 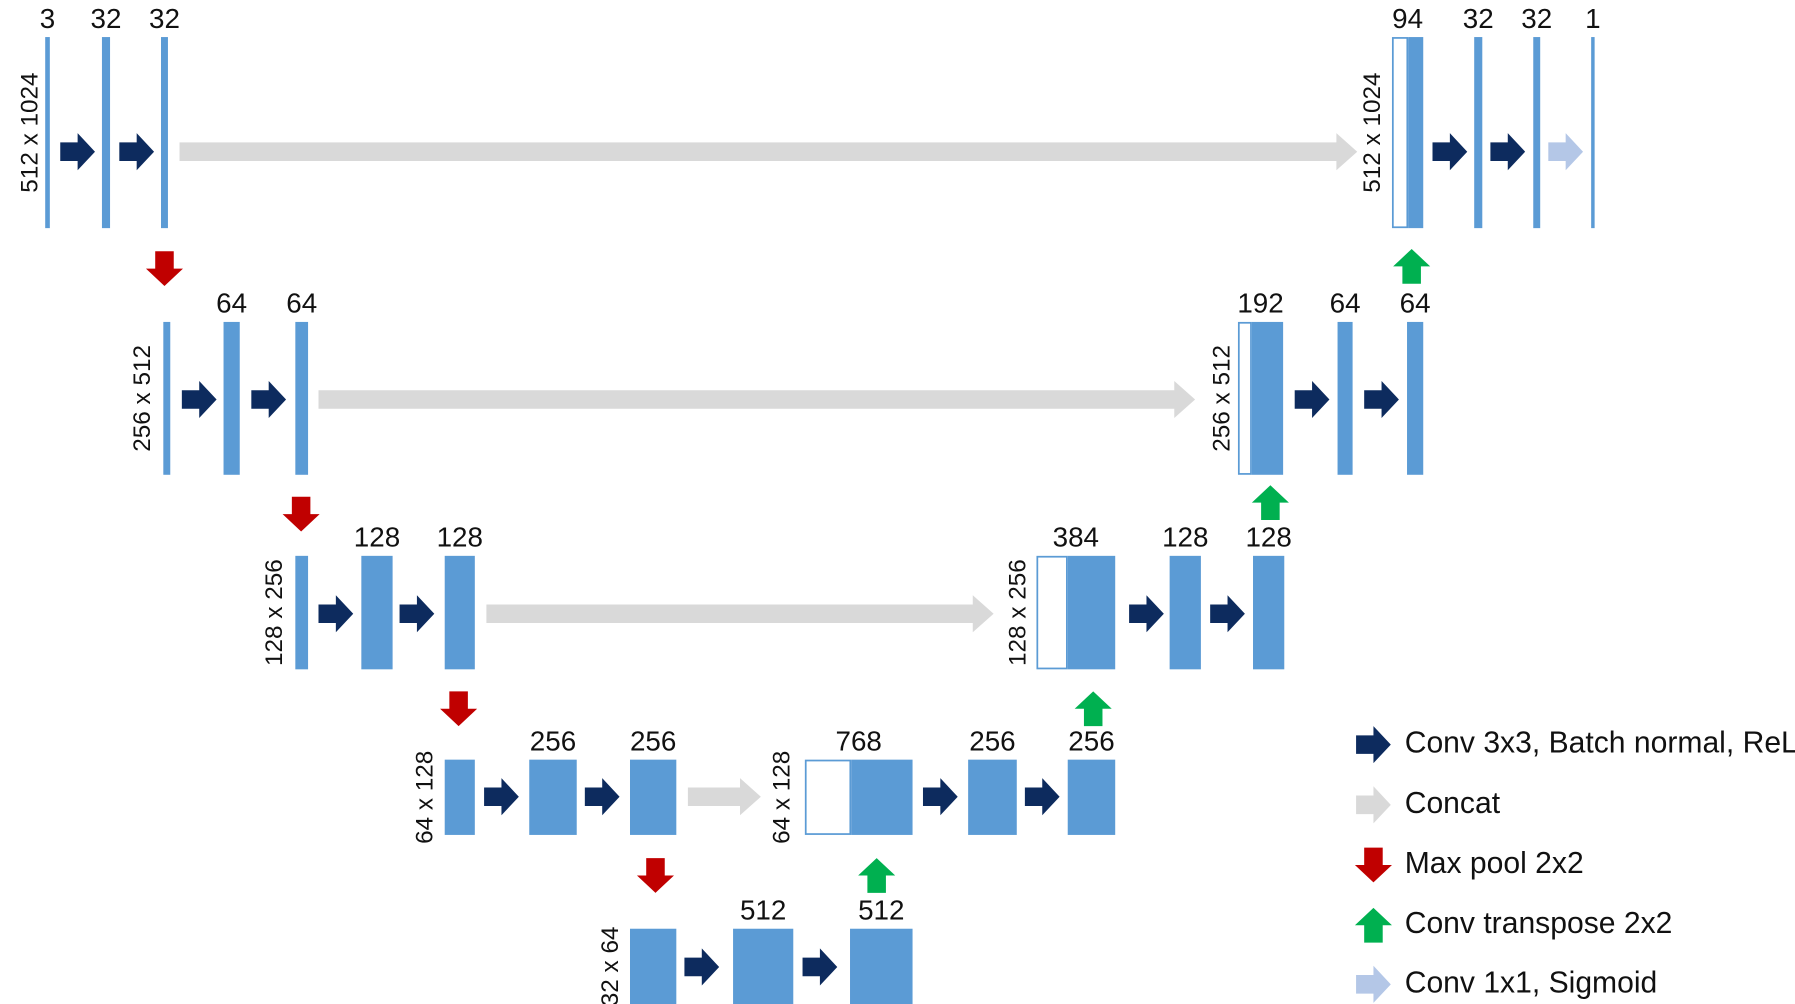 What do you see at coordinates (859, 740) in the screenshot?
I see `channel-label: 768` at bounding box center [859, 740].